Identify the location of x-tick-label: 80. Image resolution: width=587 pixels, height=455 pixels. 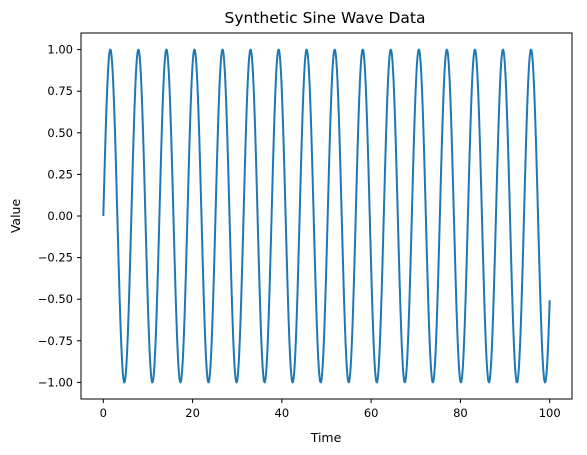
(460, 413).